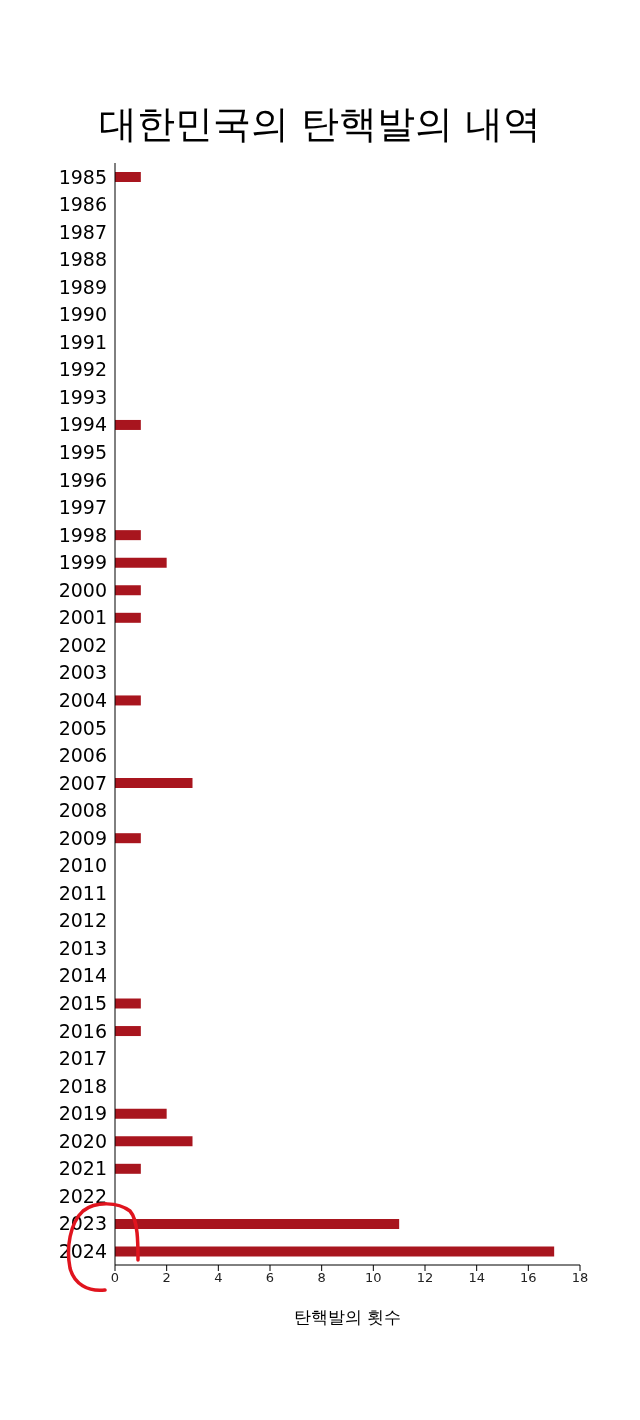  I want to click on x-tick-label: 12, so click(425, 1278).